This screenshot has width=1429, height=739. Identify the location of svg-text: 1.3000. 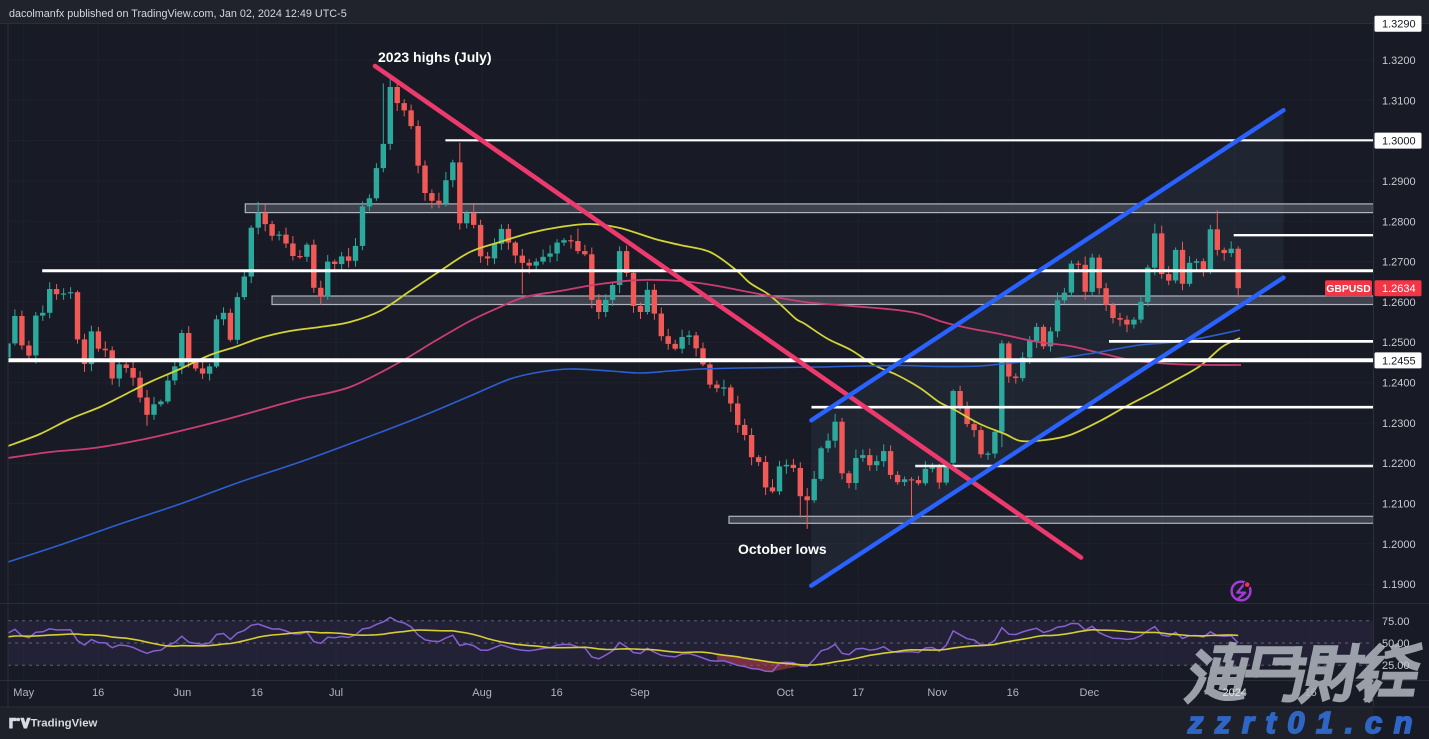
(1399, 142).